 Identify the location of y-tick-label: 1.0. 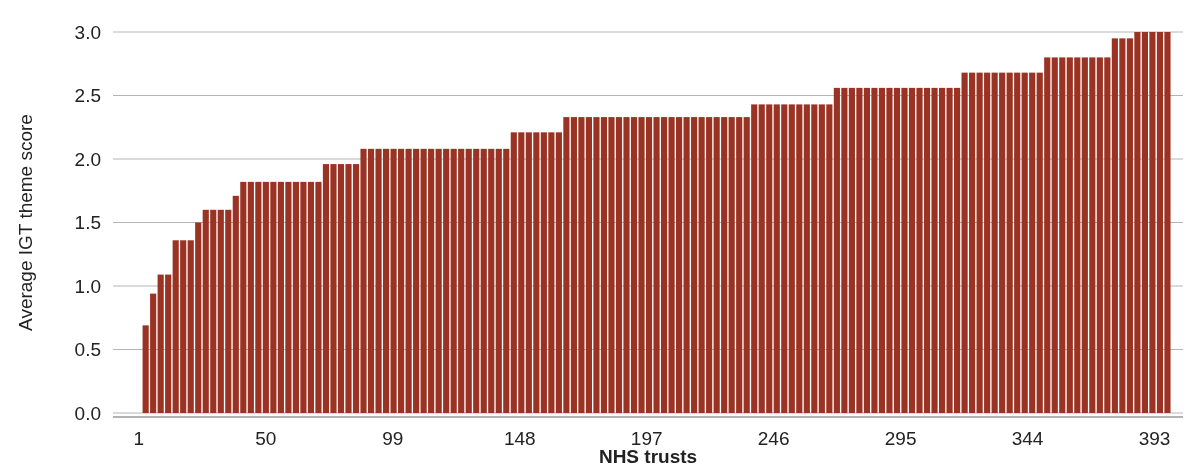
(87, 286).